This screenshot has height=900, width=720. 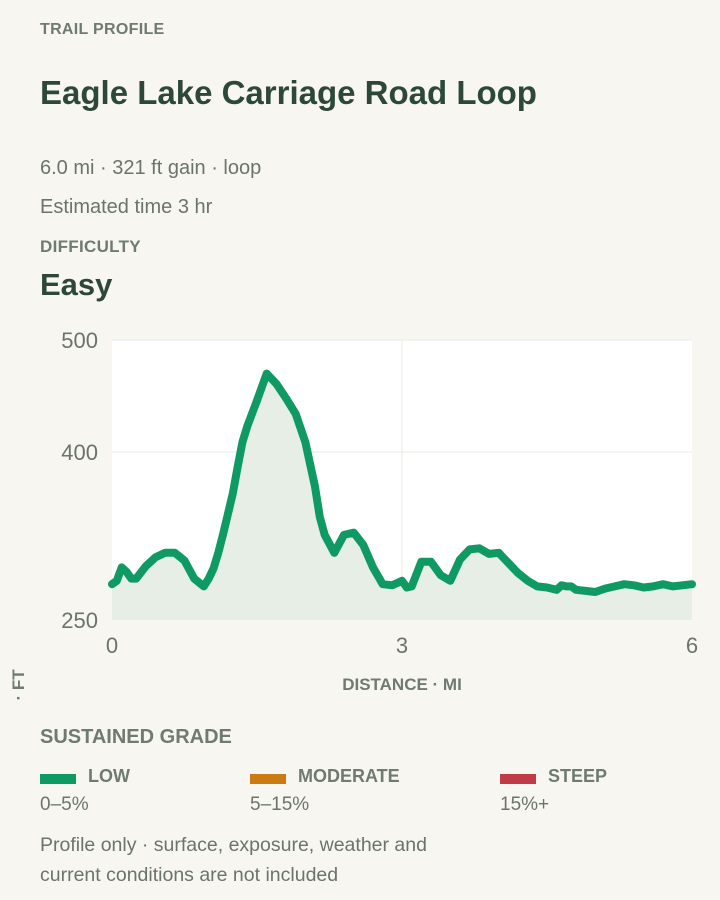 What do you see at coordinates (268, 779) in the screenshot?
I see `legend-swatch-moderate` at bounding box center [268, 779].